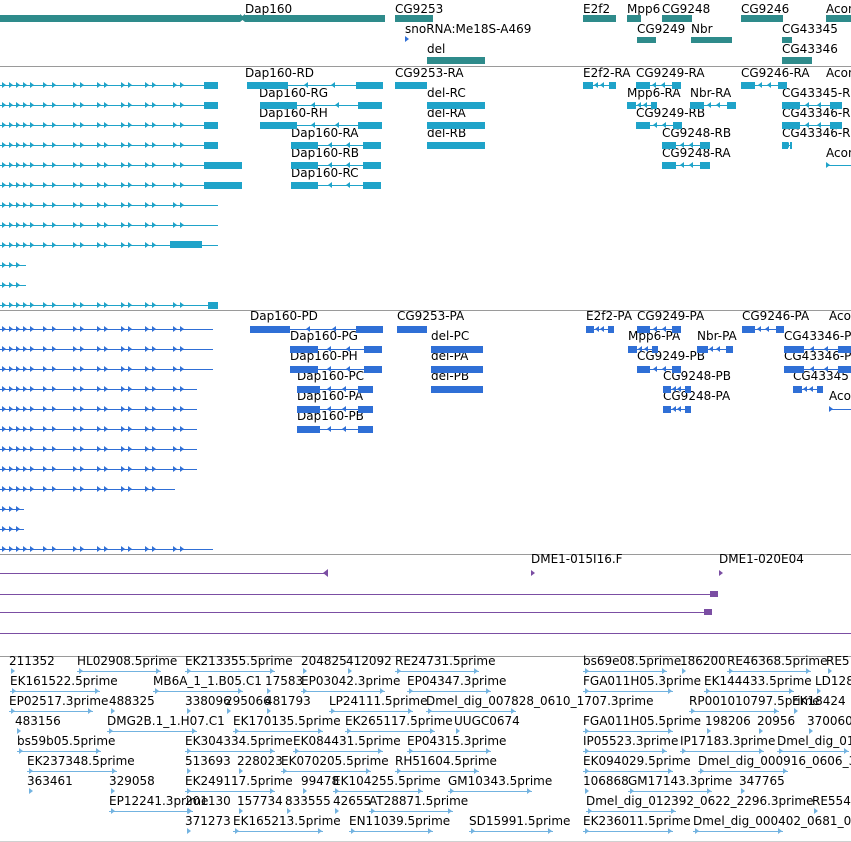 Image resolution: width=851 pixels, height=842 pixels. I want to click on feature-label: EK094029.5prime, so click(637, 761).